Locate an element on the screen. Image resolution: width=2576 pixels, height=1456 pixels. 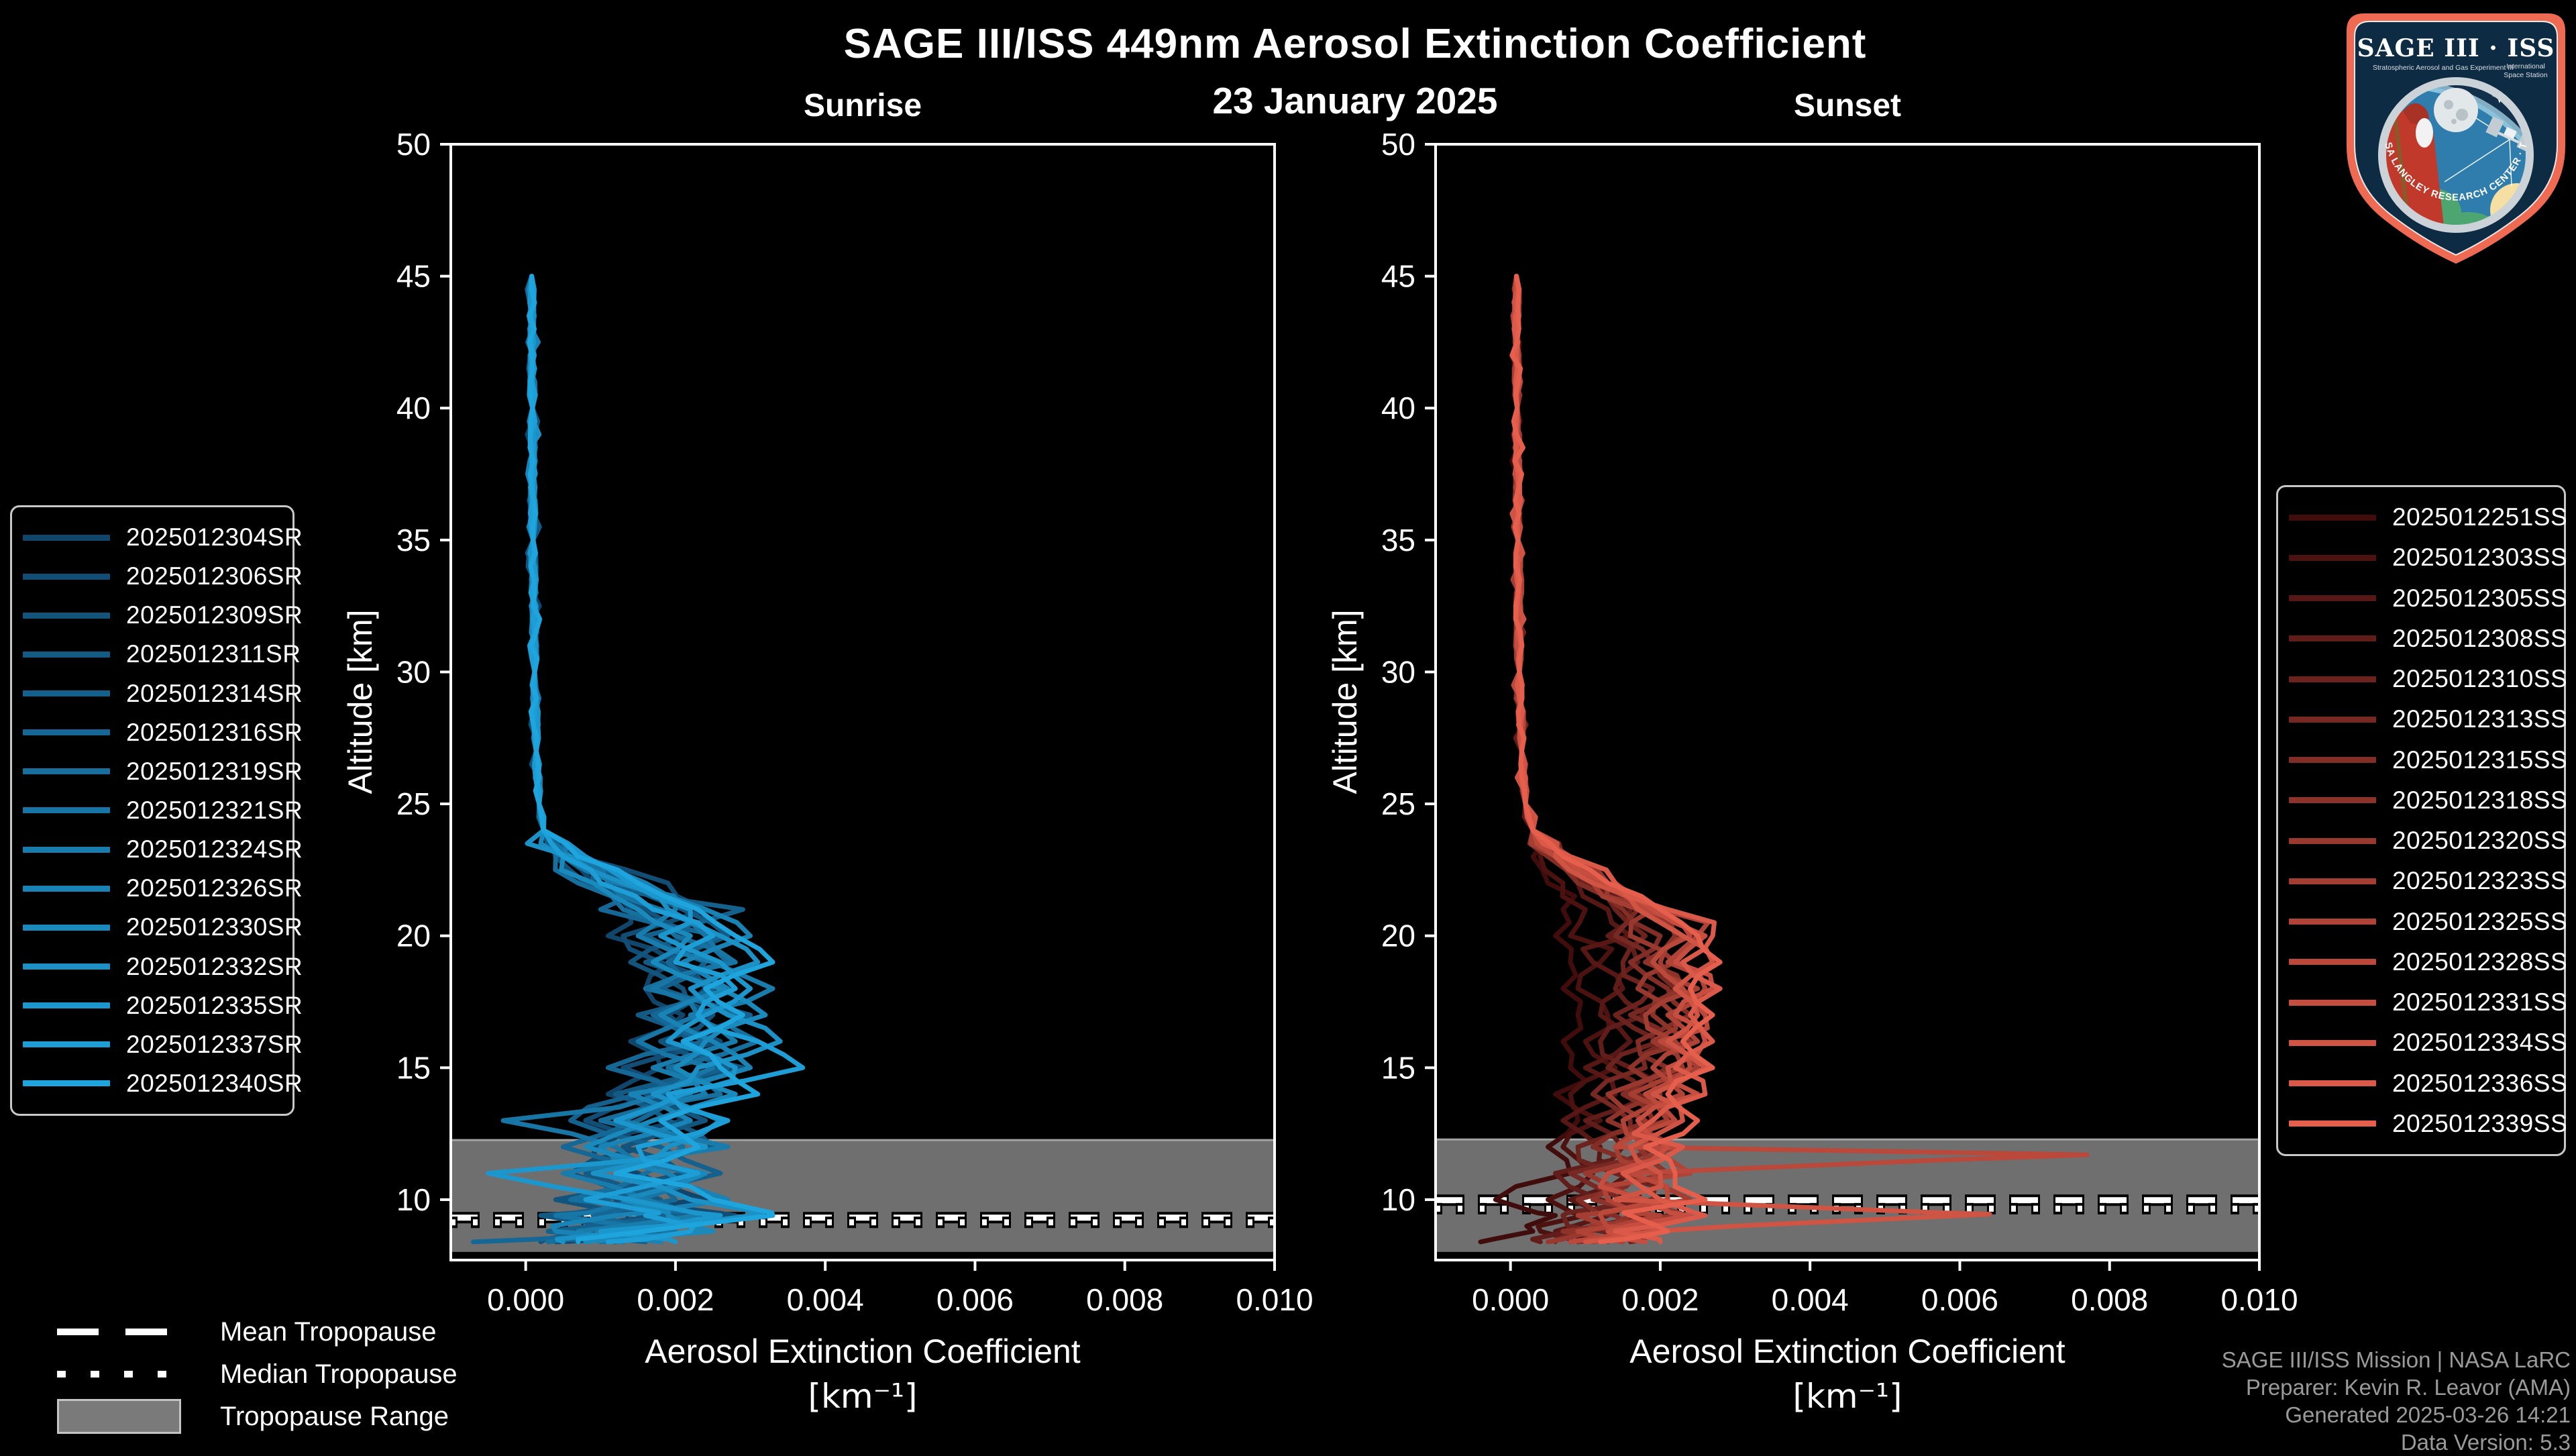
y-tick-label: 20 is located at coordinates (413, 936).